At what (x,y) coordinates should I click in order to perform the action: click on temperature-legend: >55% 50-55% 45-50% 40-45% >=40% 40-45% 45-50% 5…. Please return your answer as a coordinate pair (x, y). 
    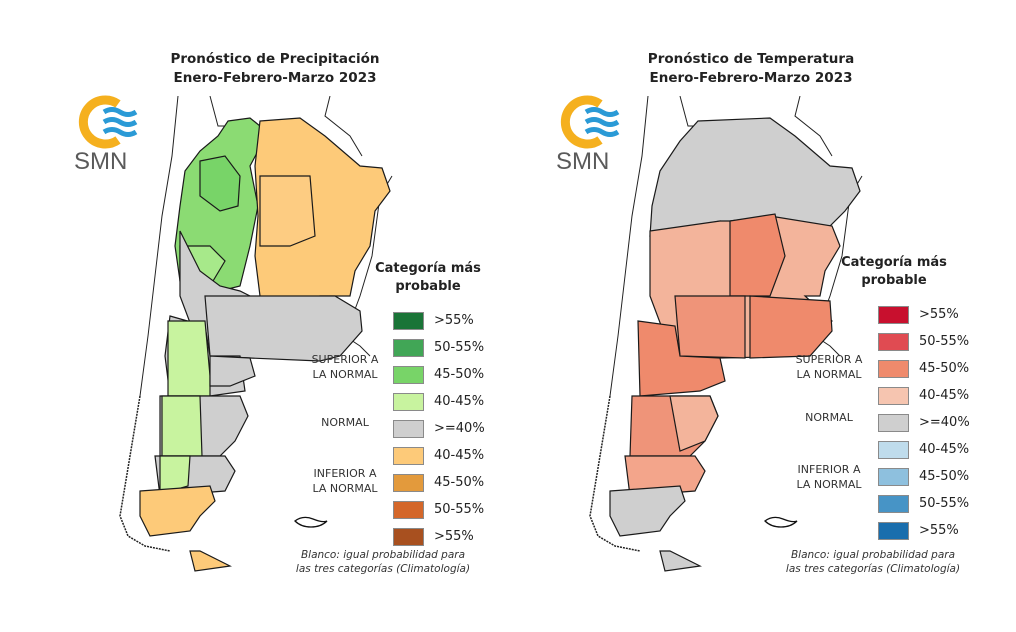
    Looking at the image, I should click on (924, 422).